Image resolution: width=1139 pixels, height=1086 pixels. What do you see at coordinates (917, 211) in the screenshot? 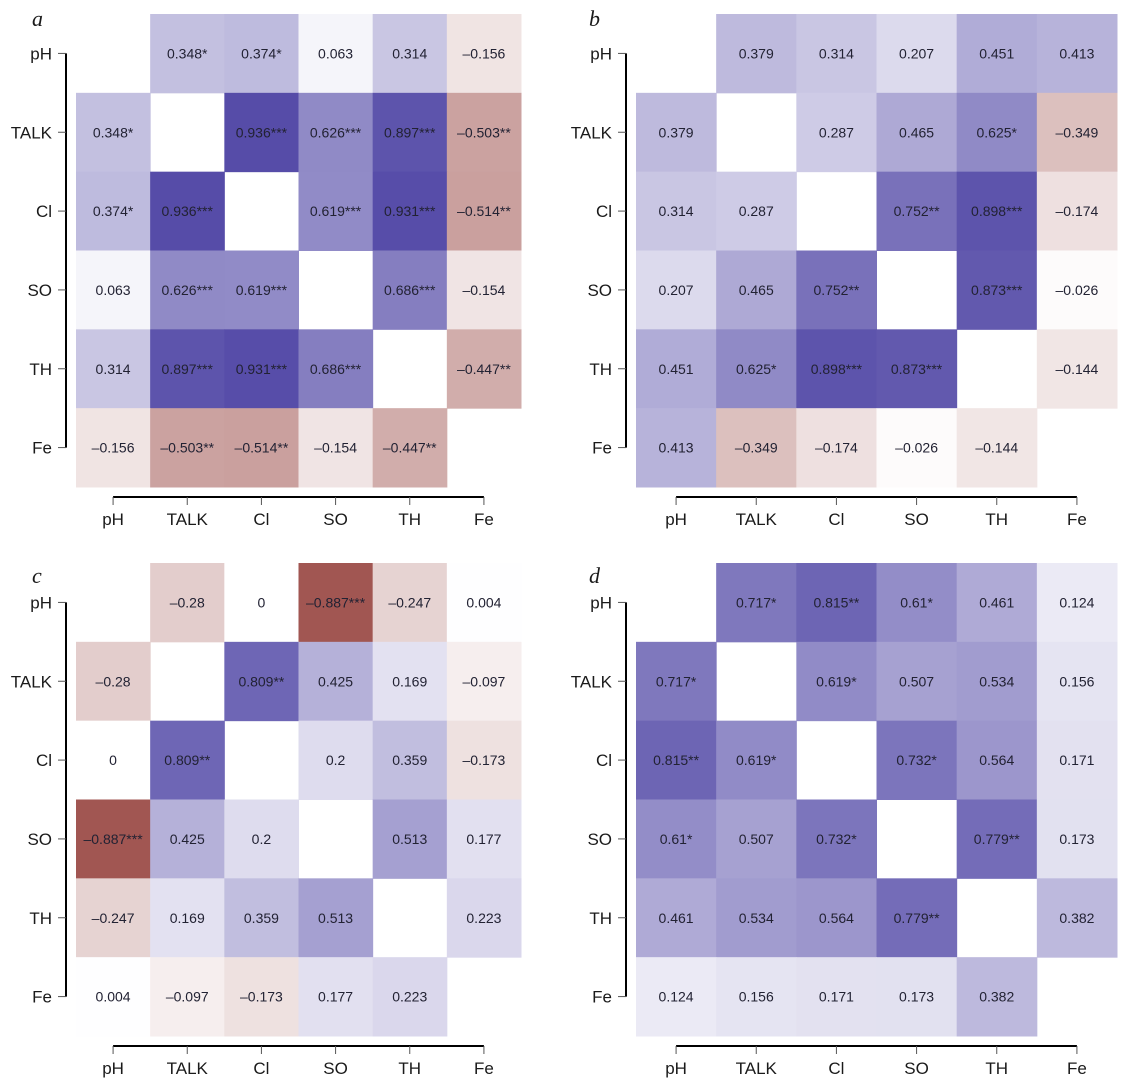
I see `cell-value-label: 0.752**` at bounding box center [917, 211].